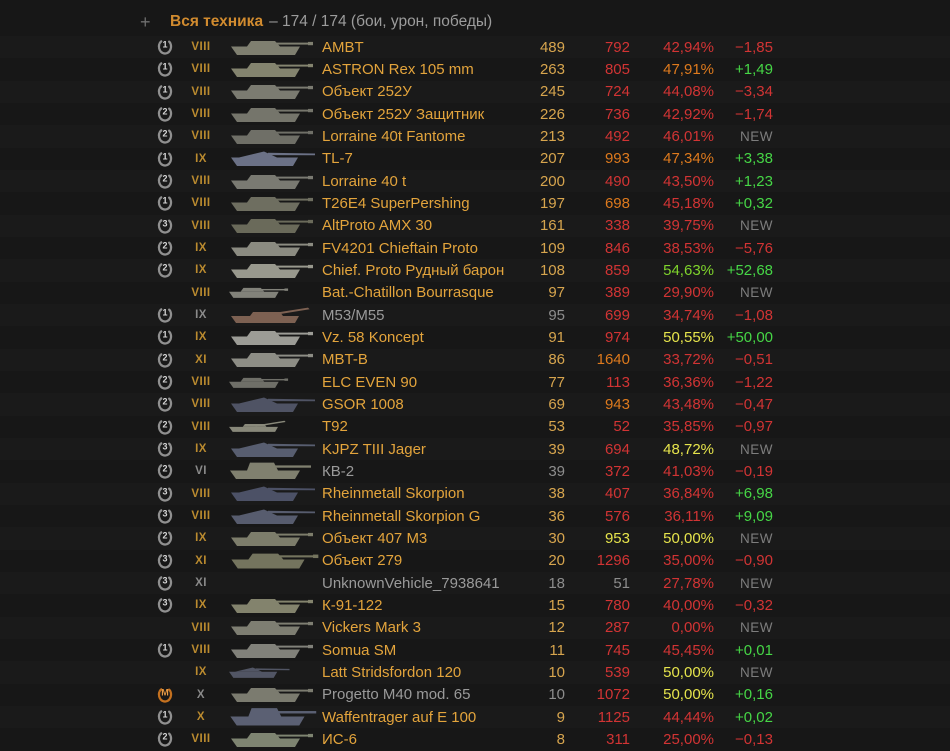 The width and height of the screenshot is (950, 751). I want to click on rating-change: +50,00, so click(749, 337).